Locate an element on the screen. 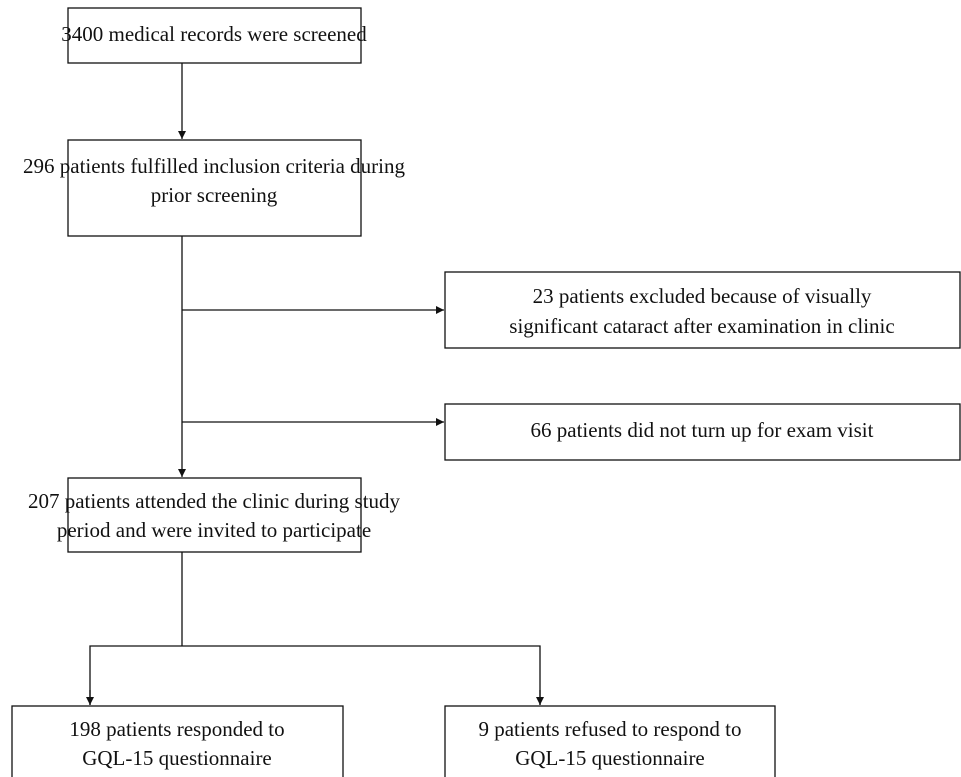  node-text: 3400 medical records were screened is located at coordinates (214, 34).